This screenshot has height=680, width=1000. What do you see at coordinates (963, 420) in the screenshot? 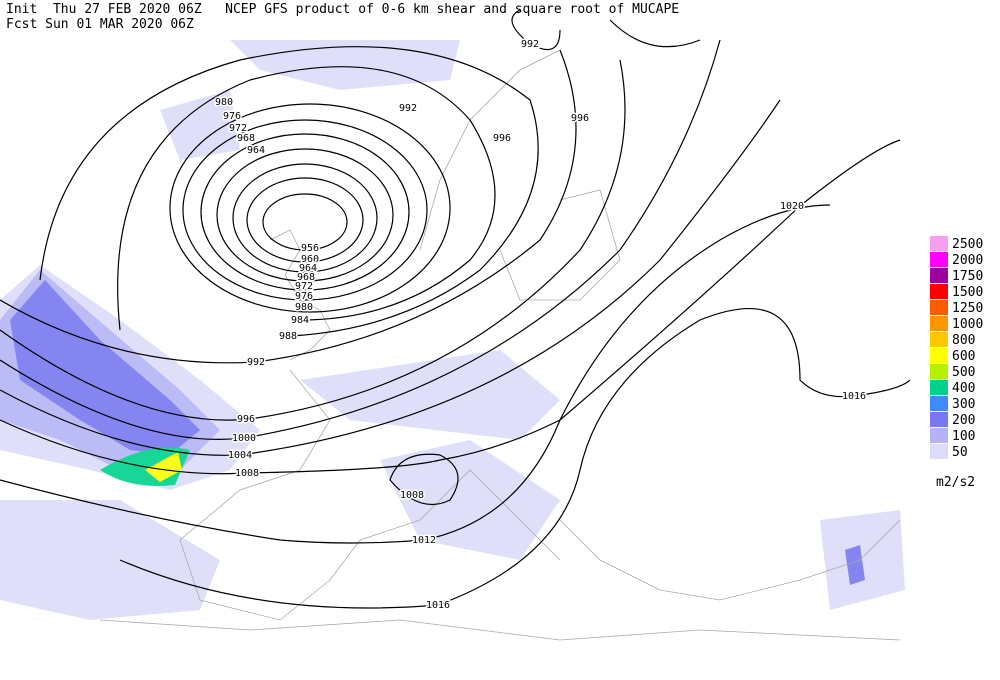
I see `legend-label: 200` at bounding box center [963, 420].